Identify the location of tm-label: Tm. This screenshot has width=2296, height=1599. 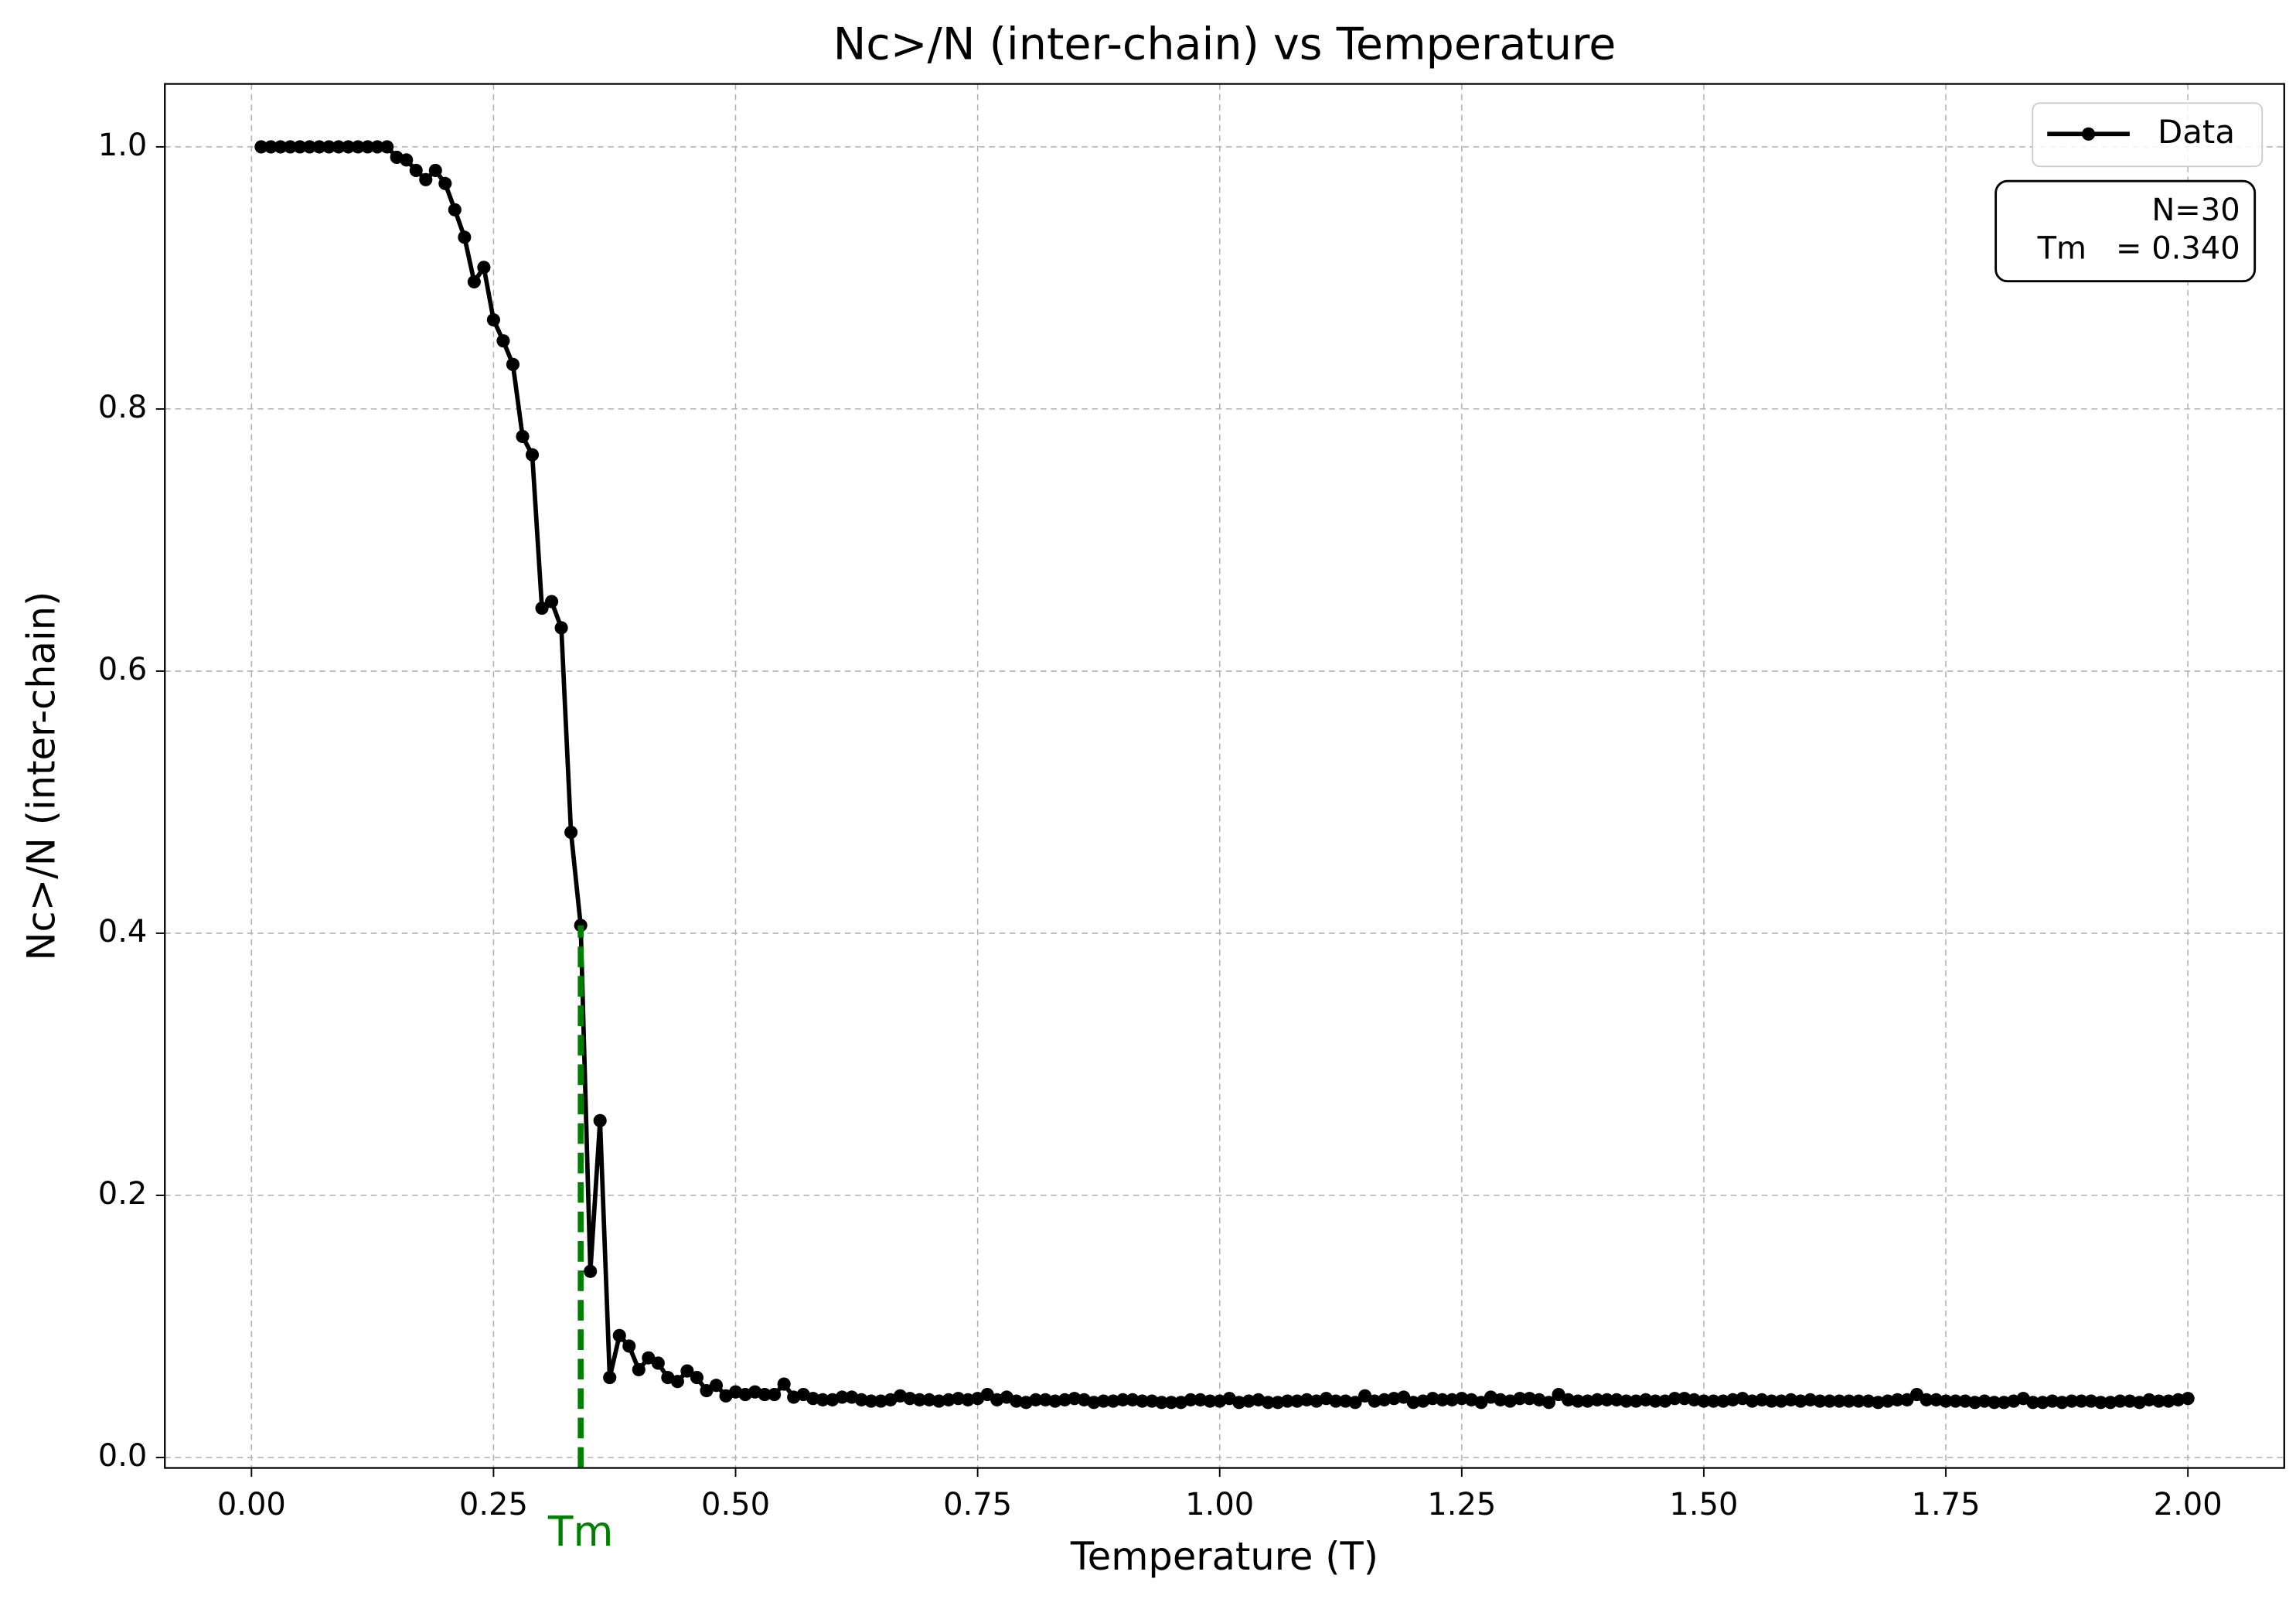
(580, 1532).